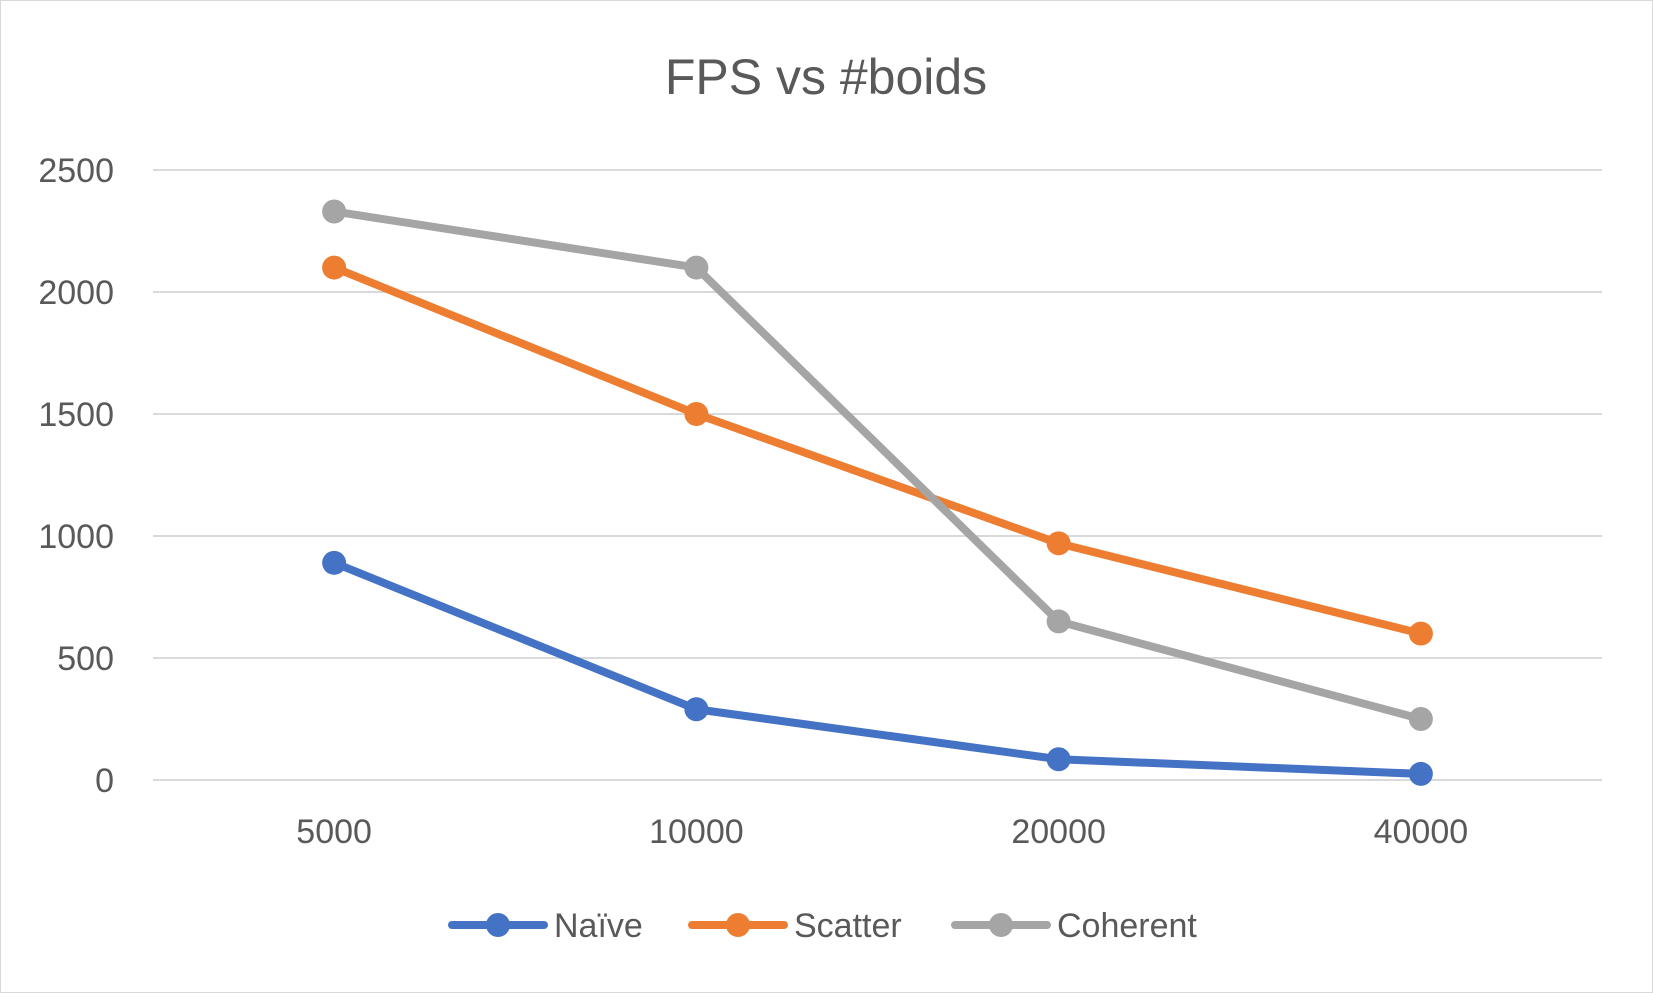 This screenshot has height=993, width=1653. What do you see at coordinates (85, 659) in the screenshot?
I see `y-tick-label: 500` at bounding box center [85, 659].